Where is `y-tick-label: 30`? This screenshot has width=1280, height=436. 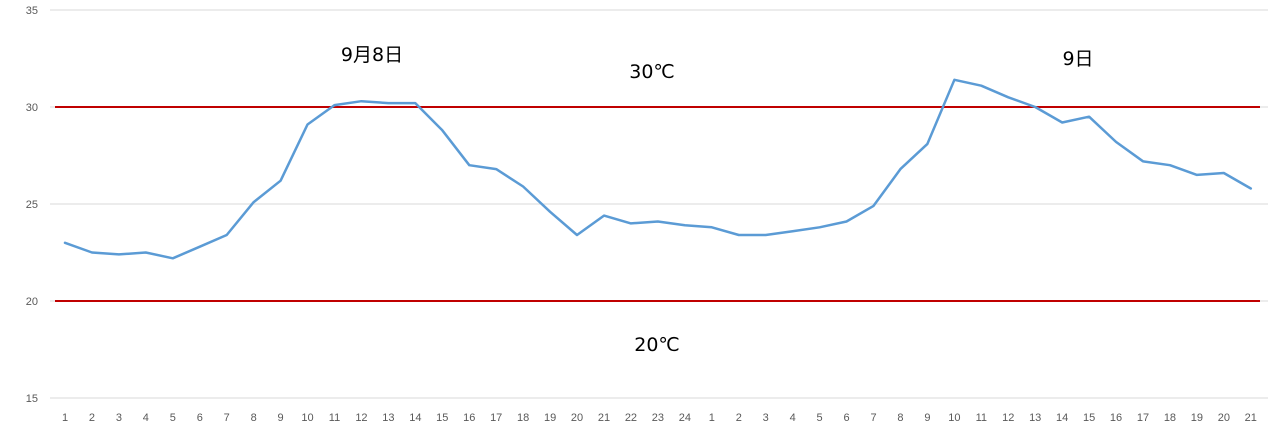
y-tick-label: 30 is located at coordinates (32, 108).